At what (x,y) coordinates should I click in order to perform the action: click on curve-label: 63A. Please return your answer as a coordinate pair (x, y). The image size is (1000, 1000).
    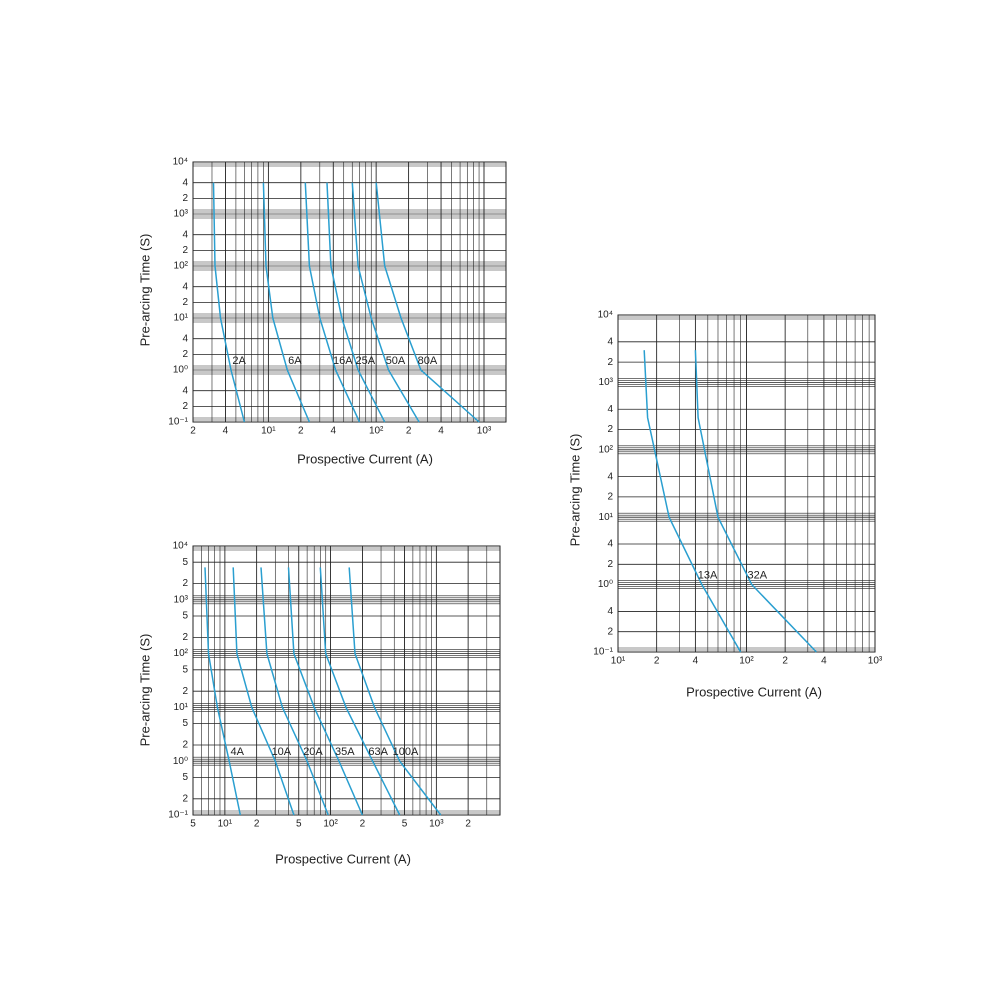
    Looking at the image, I should click on (378, 752).